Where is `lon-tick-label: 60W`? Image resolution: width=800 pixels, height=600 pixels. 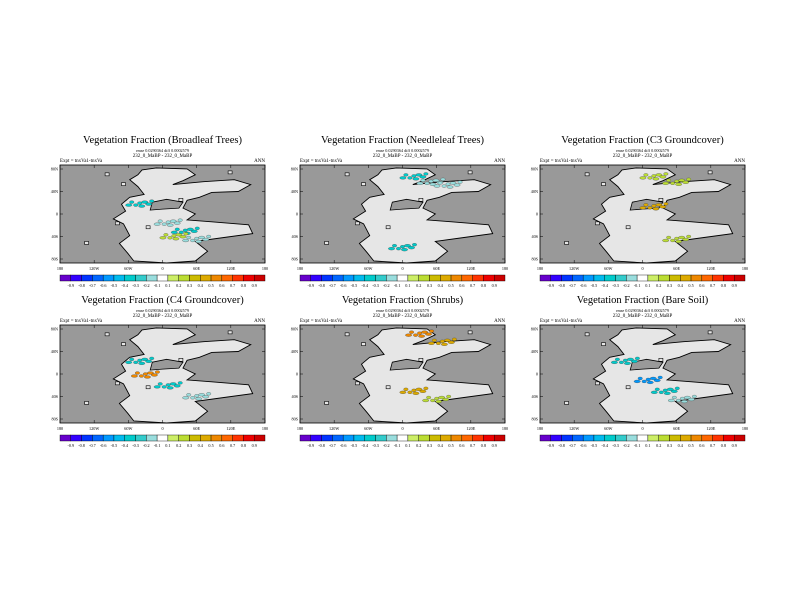
lon-tick-label: 60W is located at coordinates (608, 268).